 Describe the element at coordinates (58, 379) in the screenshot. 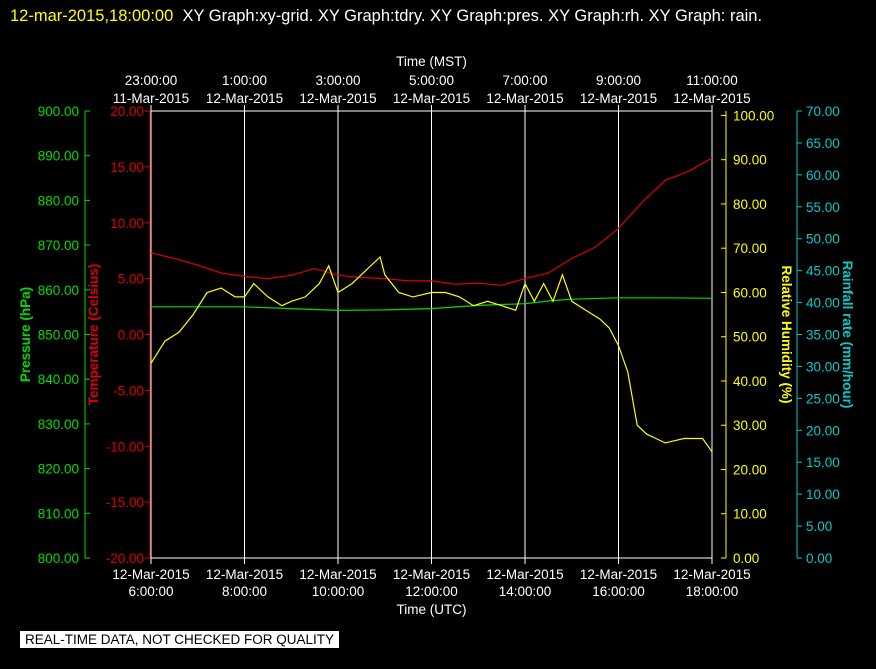

I see `pressure-tick-label: 840.00` at that location.